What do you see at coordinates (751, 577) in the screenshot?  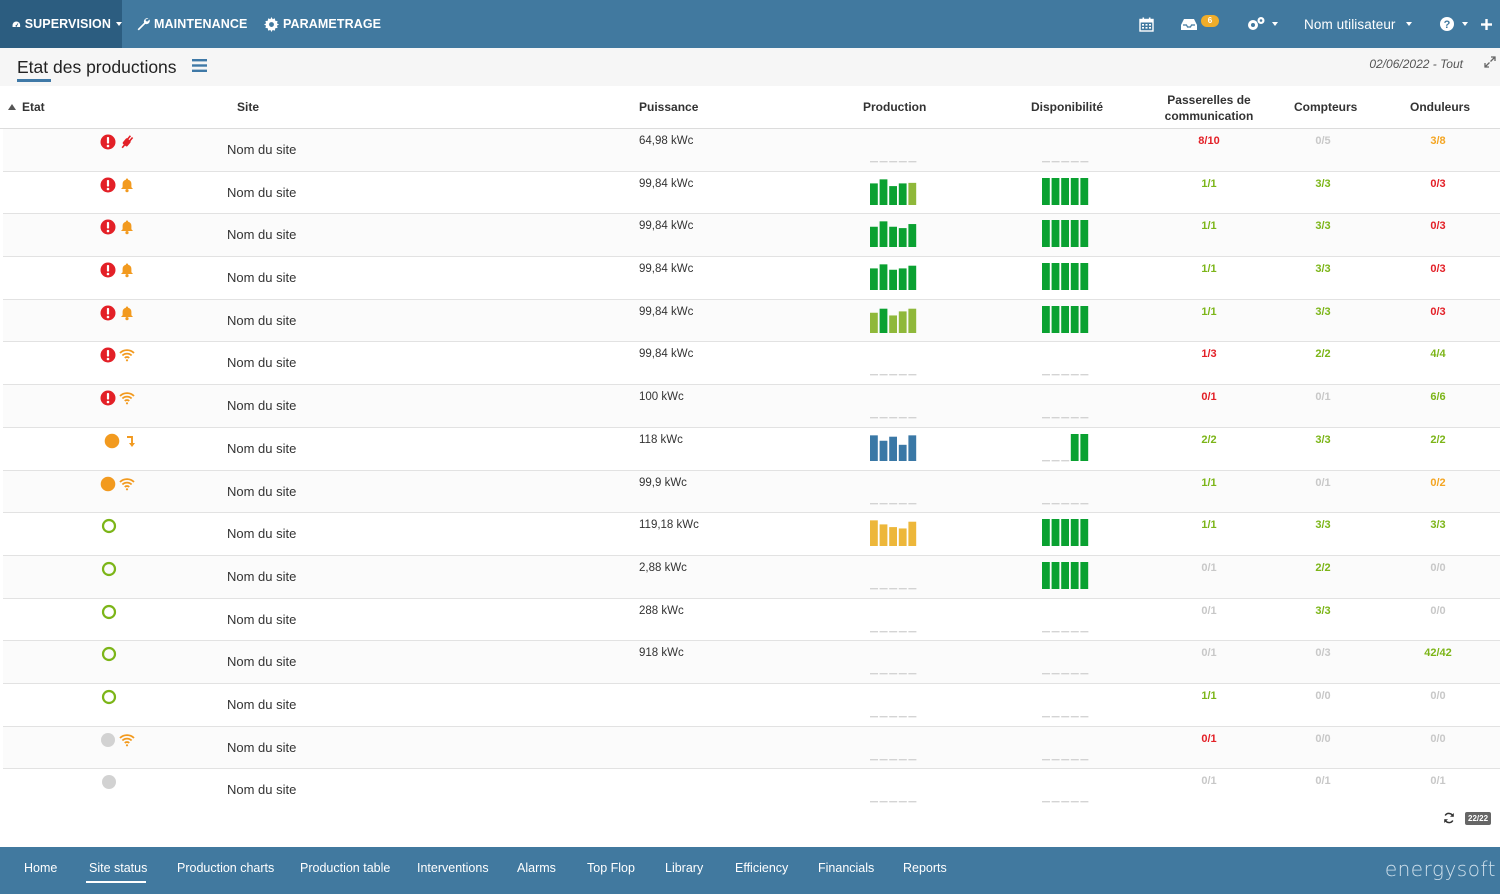 I see `table-row: Nom du site 2,88 kWc 0/1 2/2 0/0` at bounding box center [751, 577].